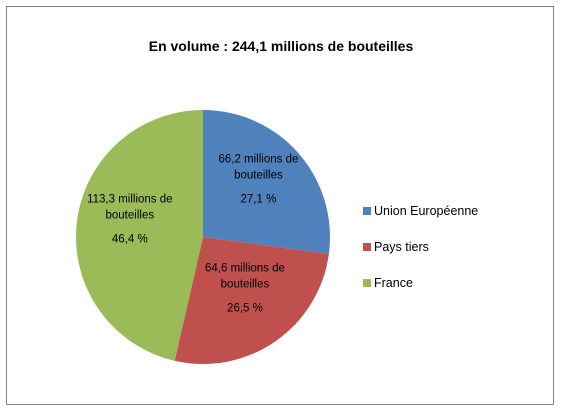 This screenshot has height=412, width=561. I want to click on legend-swatch-pays-tiers, so click(367, 247).